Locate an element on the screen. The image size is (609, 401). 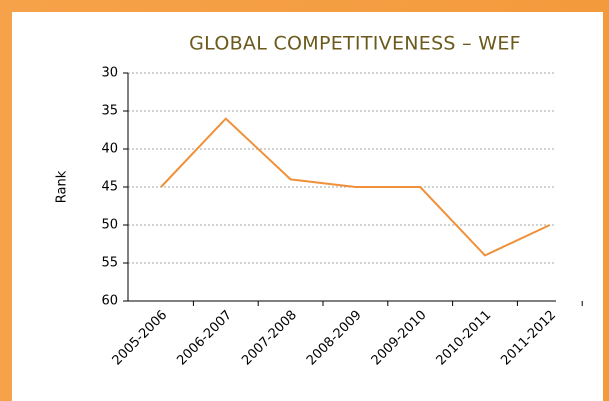
y-axis-label: Rank is located at coordinates (62, 186).